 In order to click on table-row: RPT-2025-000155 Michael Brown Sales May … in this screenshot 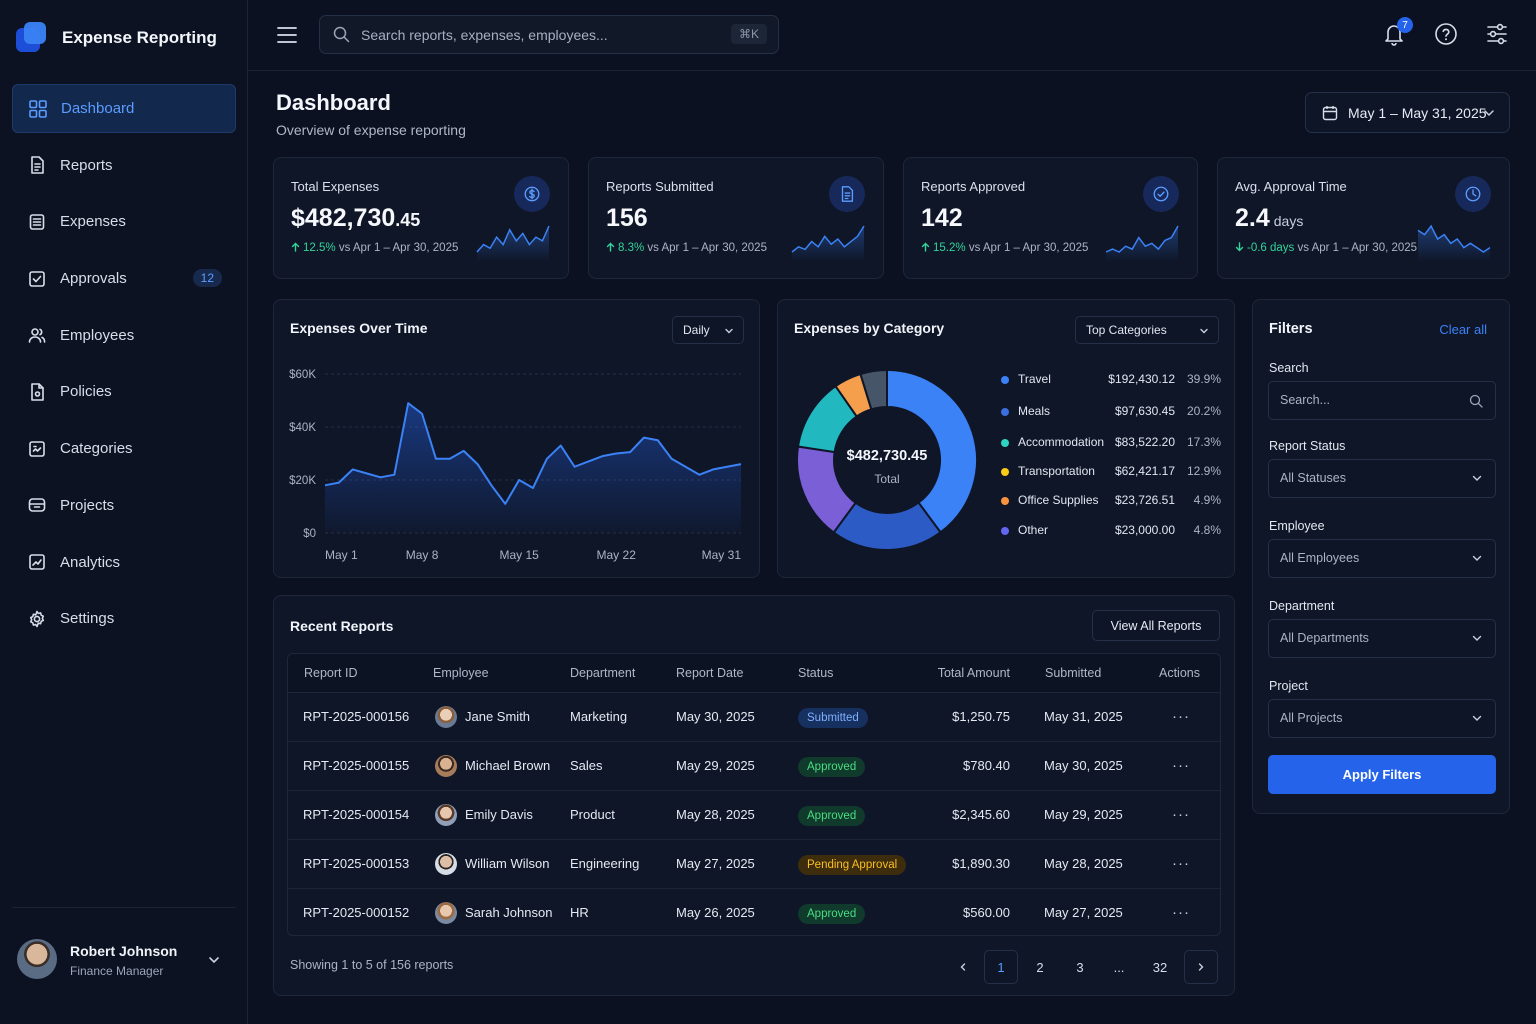, I will do `click(754, 766)`.